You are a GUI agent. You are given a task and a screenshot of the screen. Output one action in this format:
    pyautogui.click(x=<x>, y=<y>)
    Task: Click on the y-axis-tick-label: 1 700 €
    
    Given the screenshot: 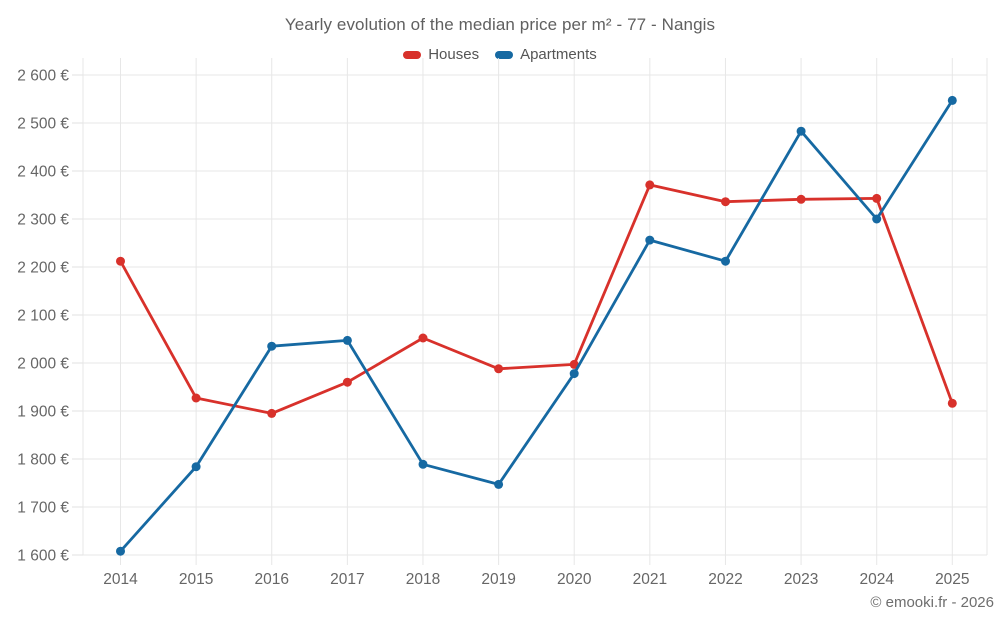 What is the action you would take?
    pyautogui.click(x=43, y=508)
    